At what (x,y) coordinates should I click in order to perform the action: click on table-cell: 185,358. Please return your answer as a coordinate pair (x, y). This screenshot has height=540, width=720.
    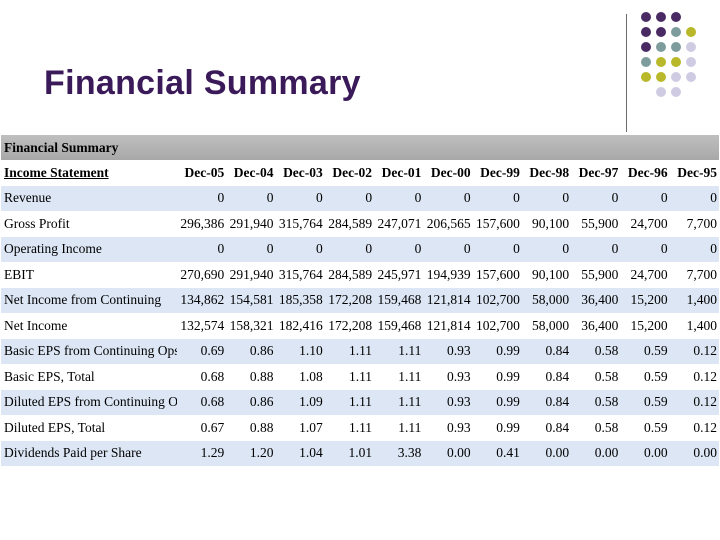
    Looking at the image, I should click on (300, 300).